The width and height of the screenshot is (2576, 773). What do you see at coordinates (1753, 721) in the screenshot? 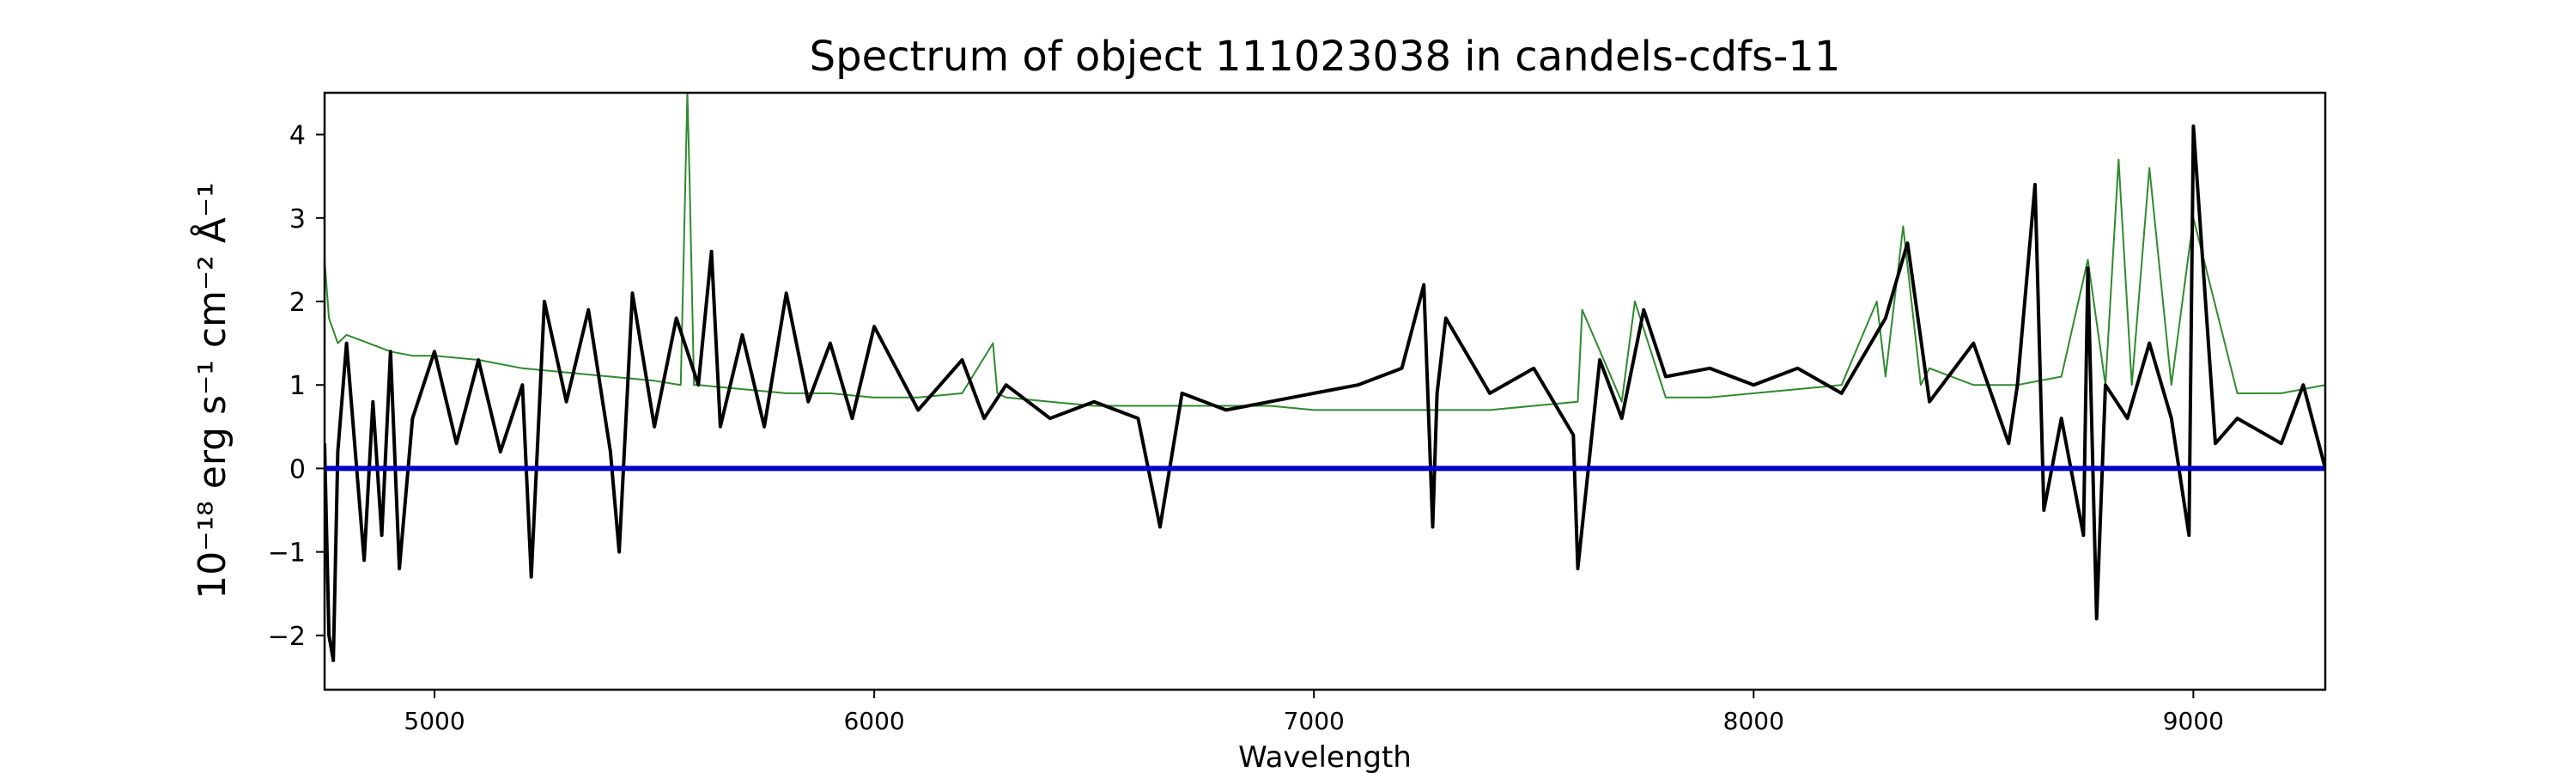
I see `x-tick-label: 8000` at bounding box center [1753, 721].